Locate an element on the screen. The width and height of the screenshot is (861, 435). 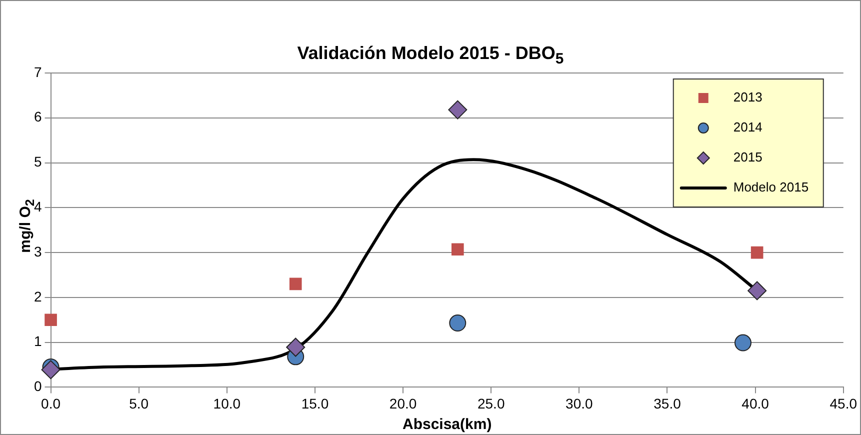
x-tick-label: 15.0 is located at coordinates (315, 403).